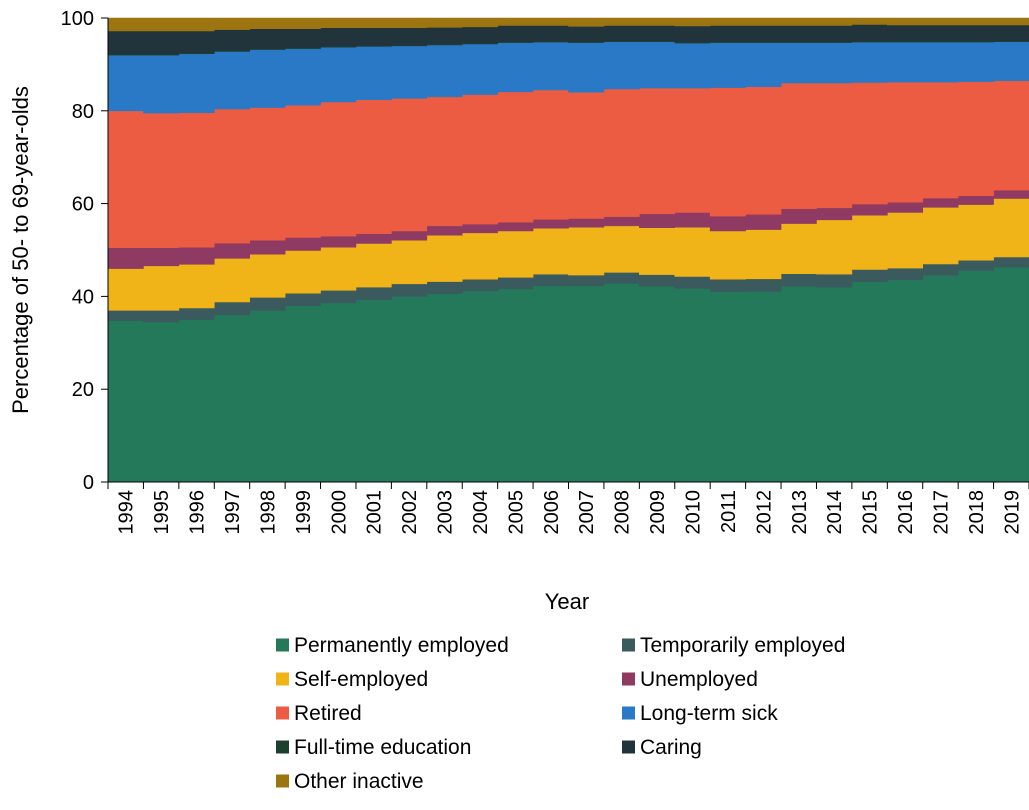  What do you see at coordinates (1012, 512) in the screenshot?
I see `x-tick-label: 2019` at bounding box center [1012, 512].